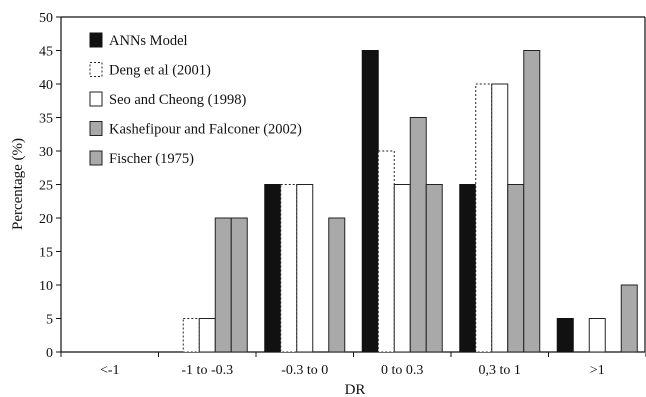 The height and width of the screenshot is (397, 646). Describe the element at coordinates (110, 370) in the screenshot. I see `x-tick-label: <-1` at that location.